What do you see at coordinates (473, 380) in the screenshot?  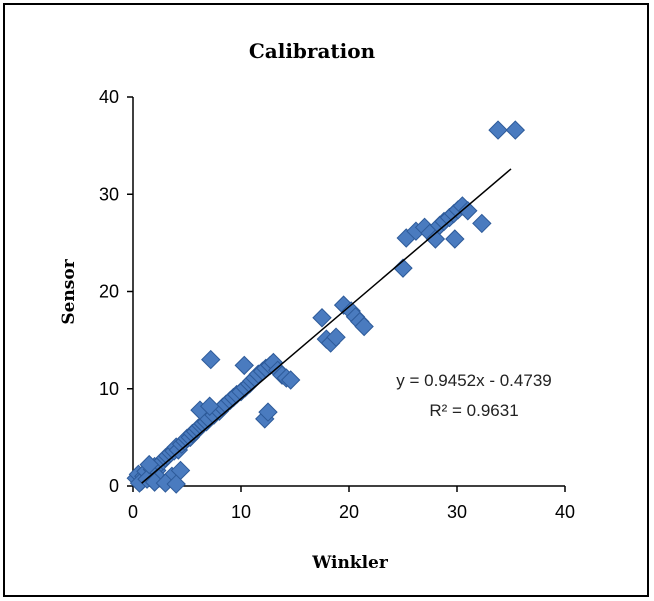 I see `trendline-equation: y = 0.9452x - 0.4739` at bounding box center [473, 380].